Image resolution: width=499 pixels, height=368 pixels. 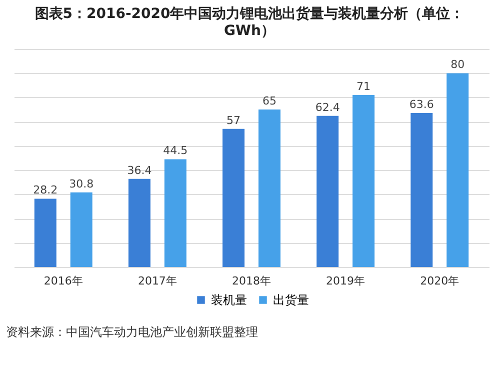 What do you see at coordinates (251, 281) in the screenshot?
I see `x-tick-label: 2018年` at bounding box center [251, 281].